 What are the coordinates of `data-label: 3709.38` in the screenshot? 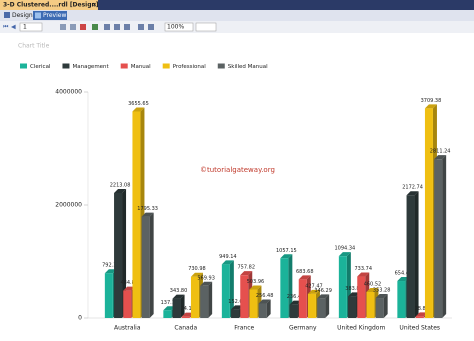 It's located at (431, 101).